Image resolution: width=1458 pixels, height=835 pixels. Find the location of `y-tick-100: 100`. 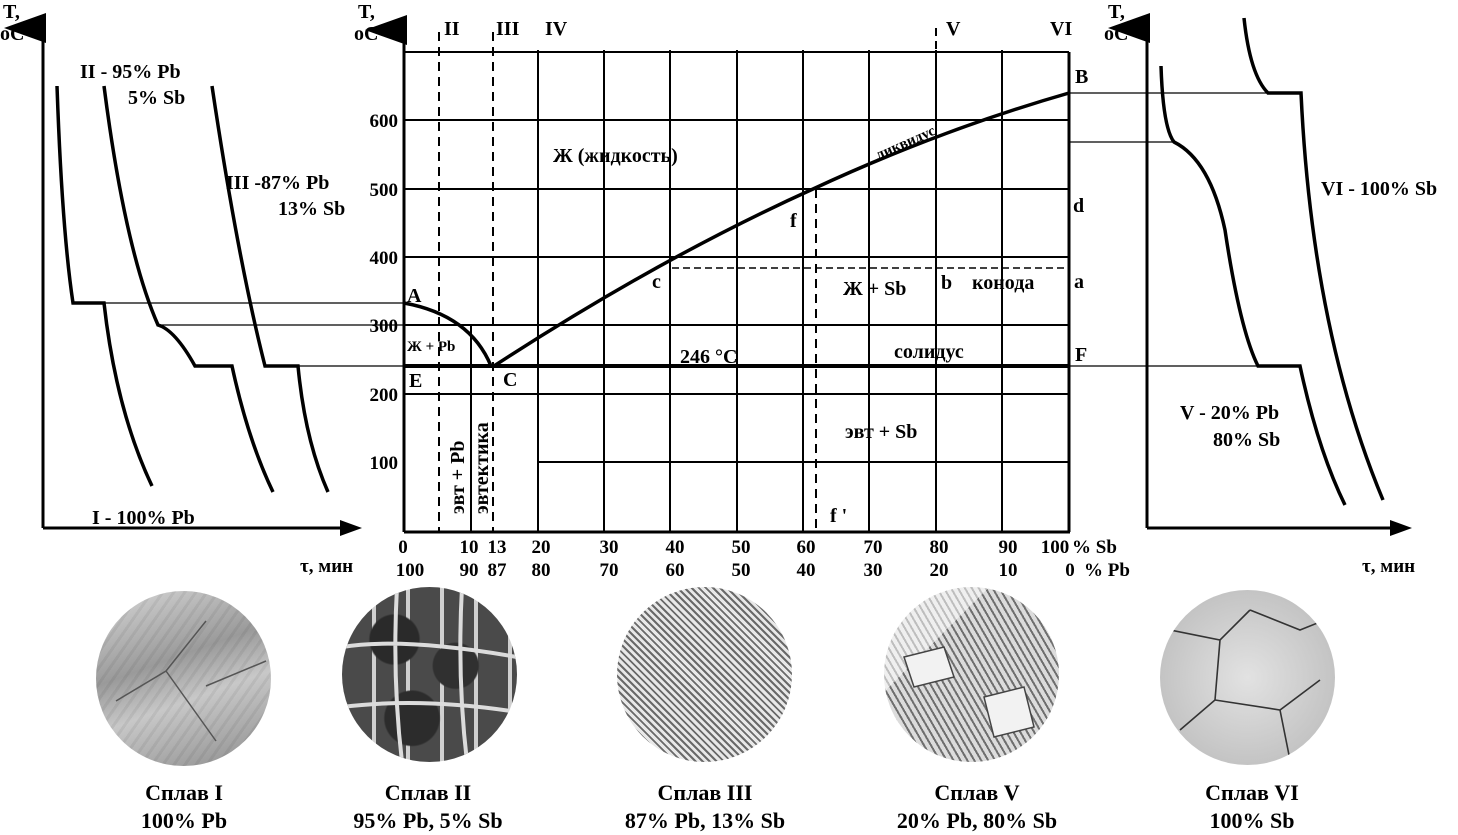

y-tick-100: 100 is located at coordinates (384, 463).